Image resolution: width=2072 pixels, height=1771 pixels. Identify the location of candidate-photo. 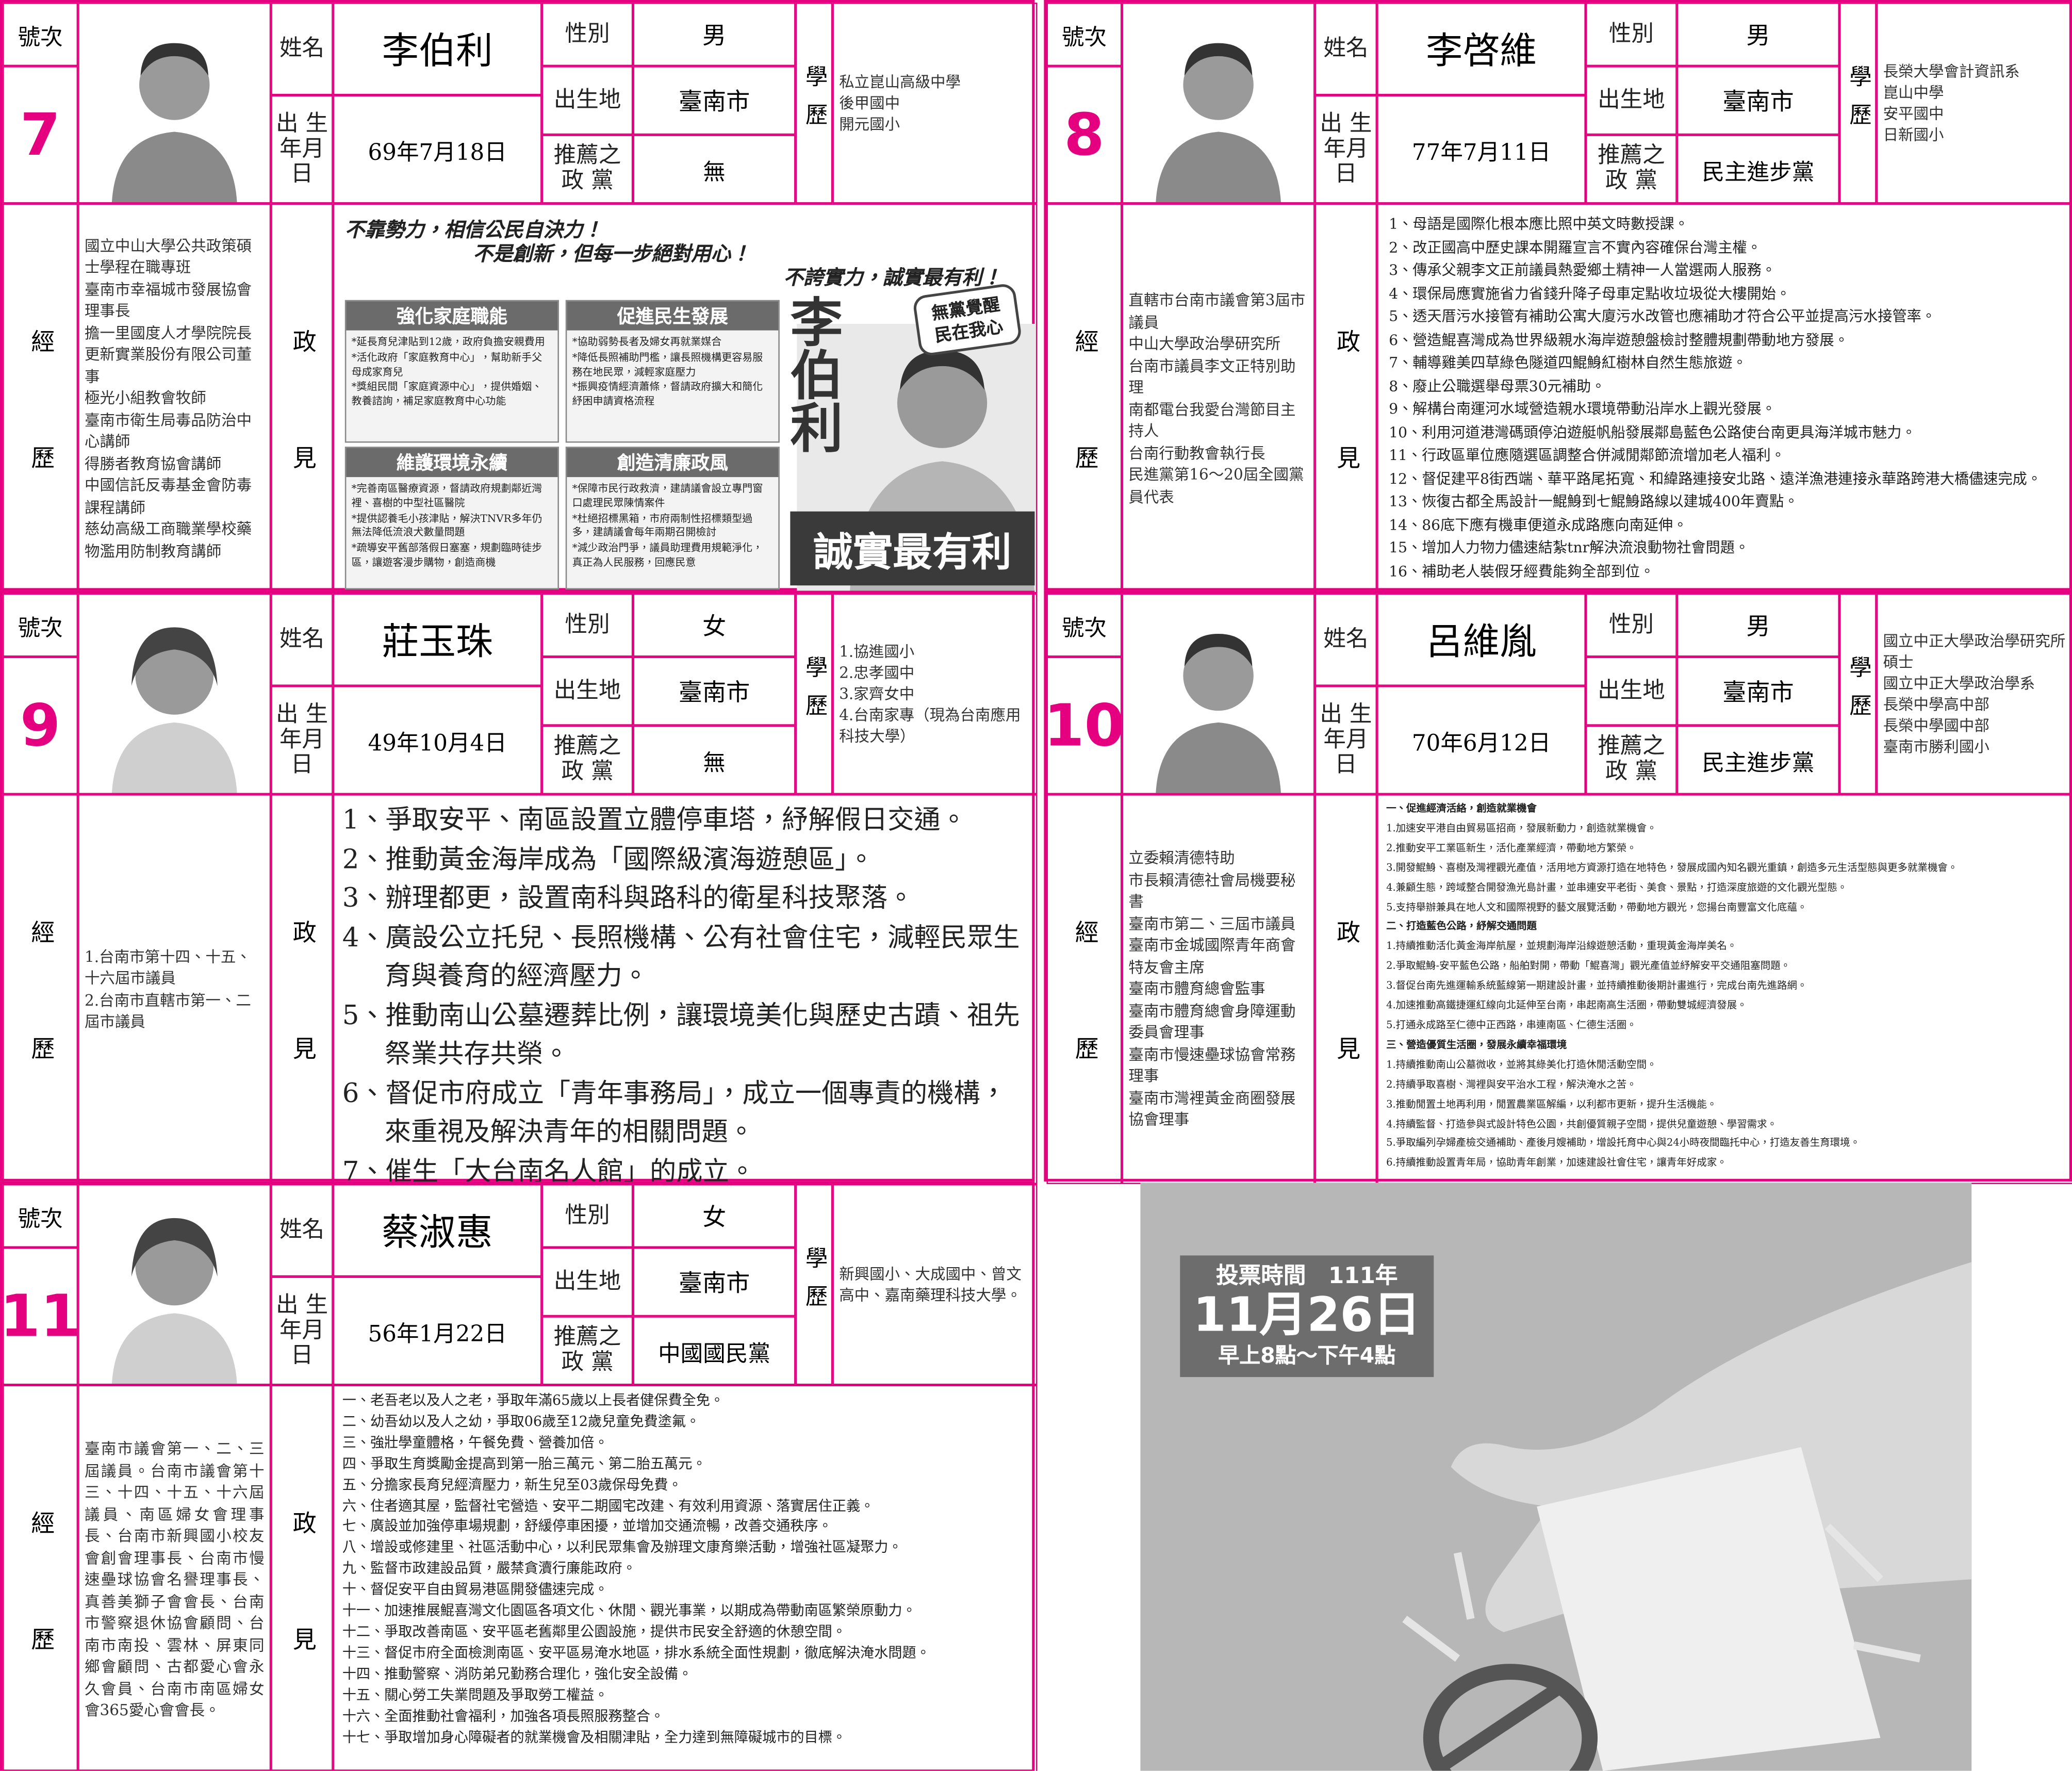
(174, 1301).